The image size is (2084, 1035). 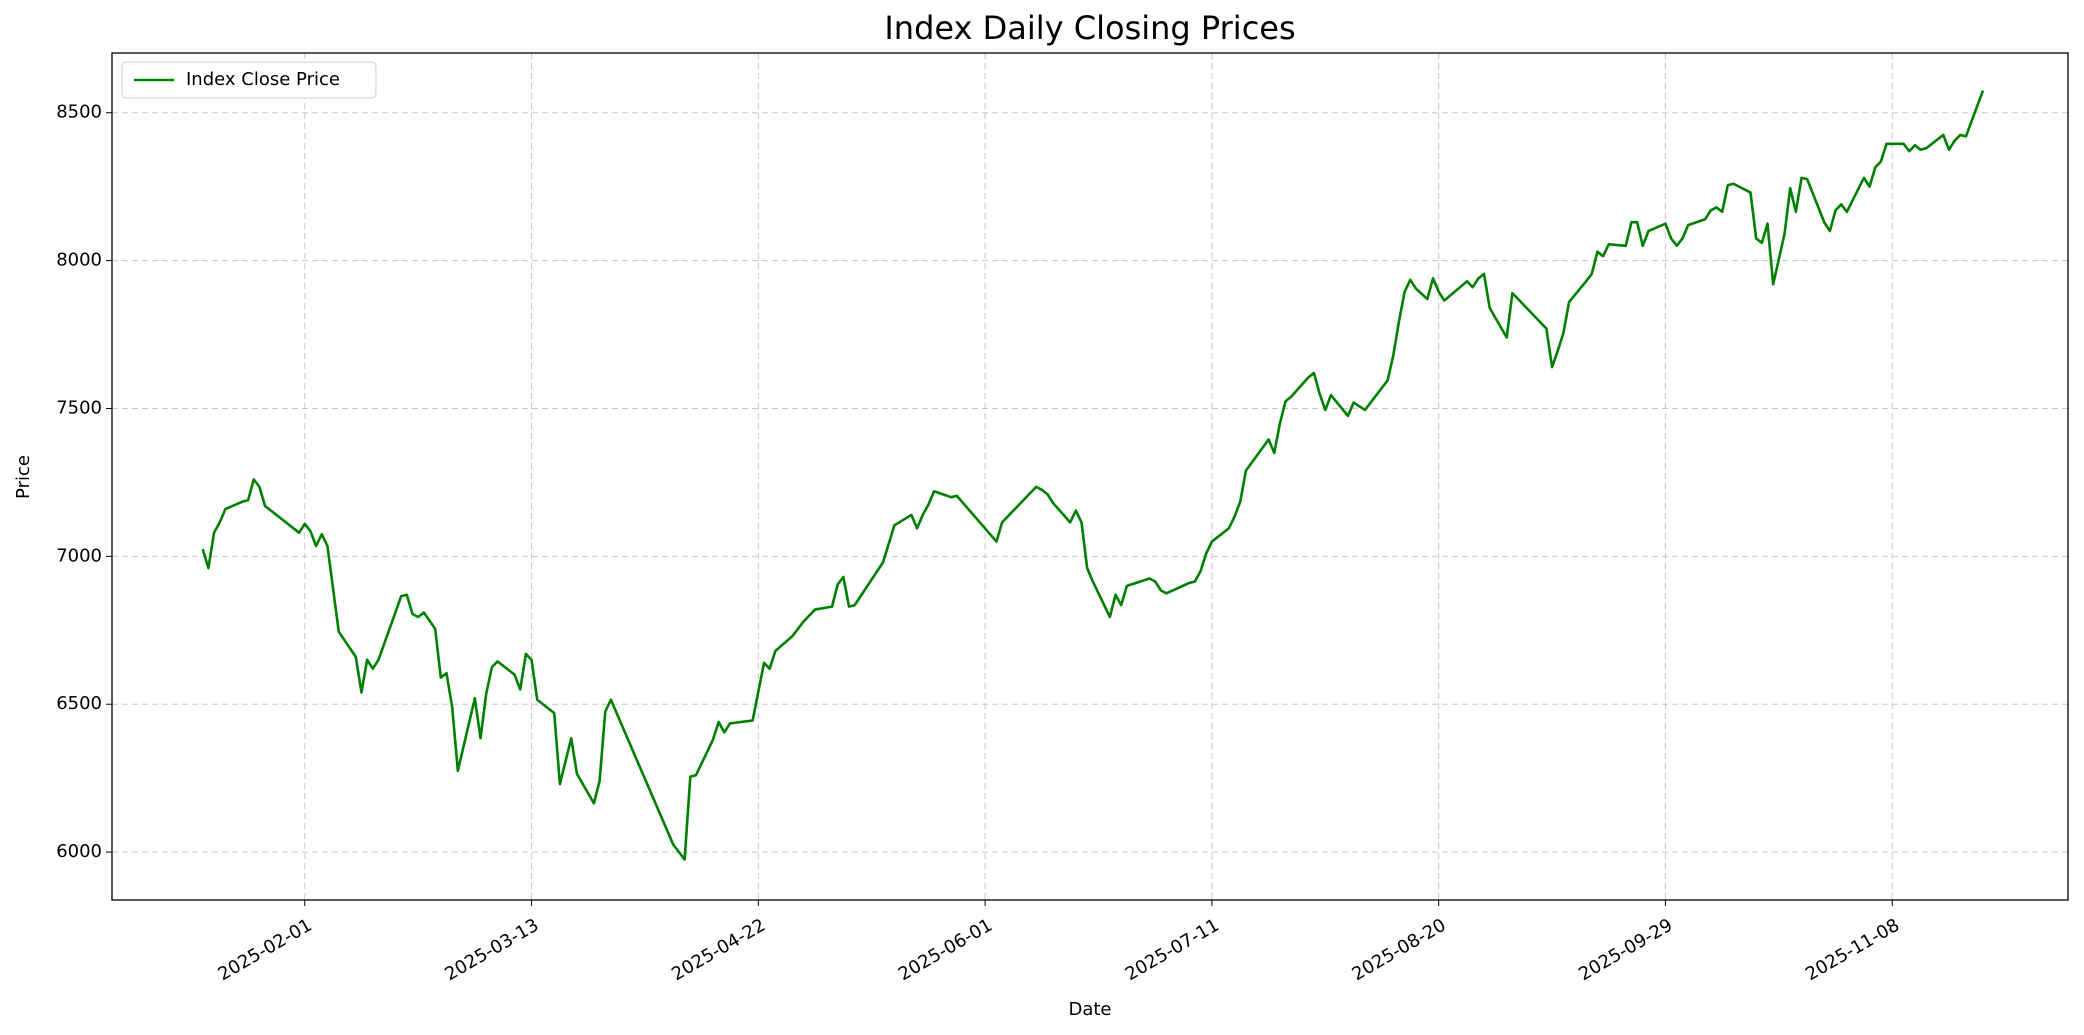 What do you see at coordinates (79, 407) in the screenshot?
I see `y-tick-label: 7500` at bounding box center [79, 407].